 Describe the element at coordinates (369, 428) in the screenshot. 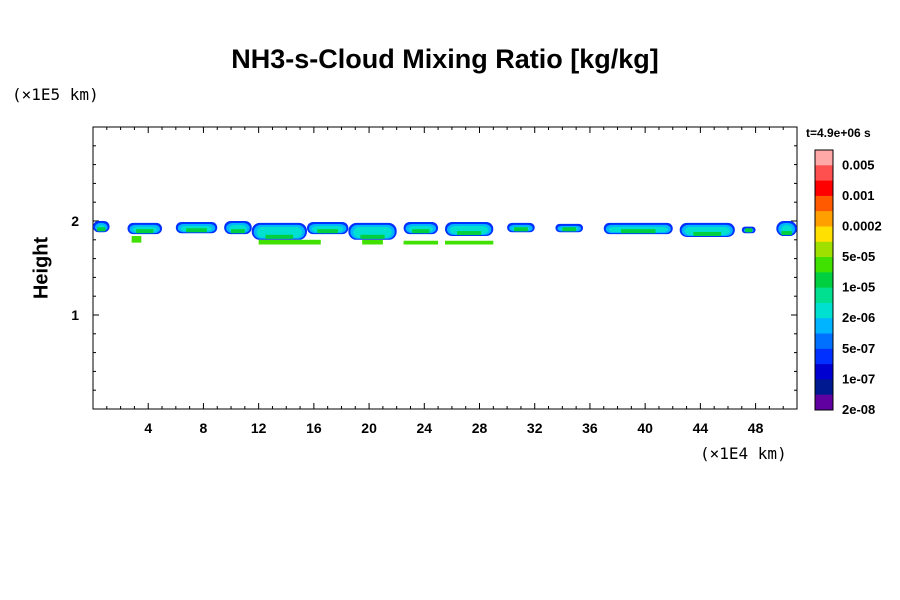

I see `x-tick-label: 20` at that location.